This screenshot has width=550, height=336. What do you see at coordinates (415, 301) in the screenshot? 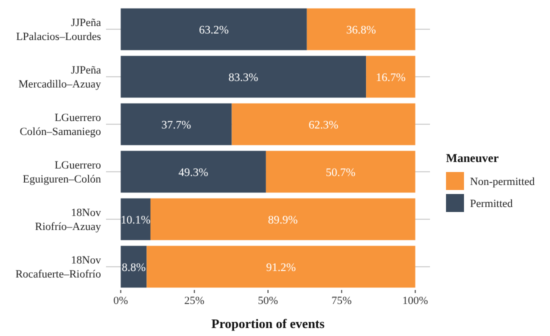
I see `x-tick-label: 100%` at bounding box center [415, 301].